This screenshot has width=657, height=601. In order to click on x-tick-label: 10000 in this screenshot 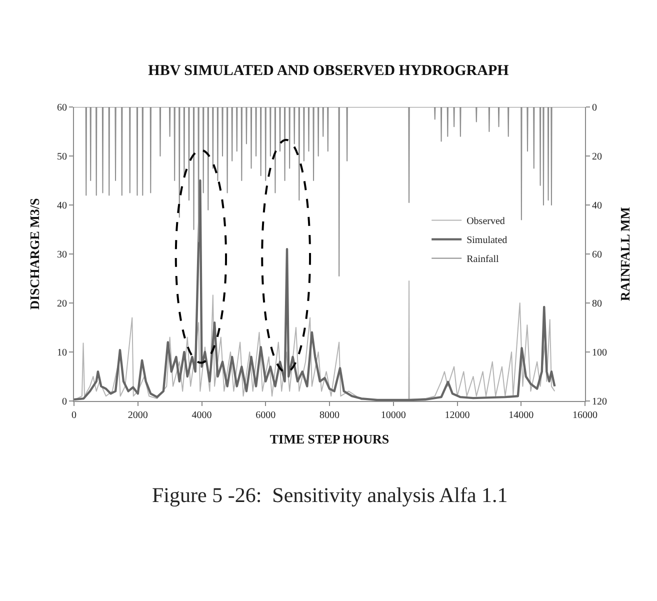, I will do `click(393, 415)`.